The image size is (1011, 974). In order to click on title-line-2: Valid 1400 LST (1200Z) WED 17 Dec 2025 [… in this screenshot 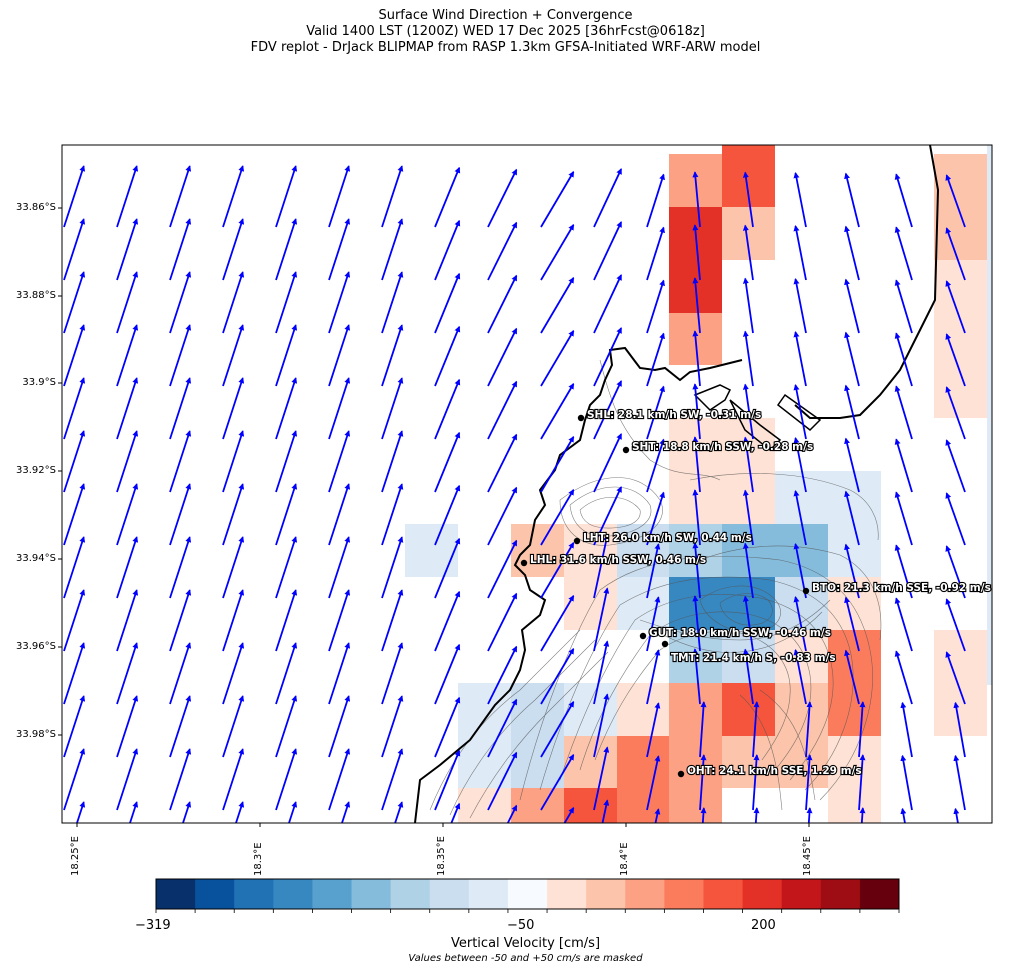, I will do `click(505, 31)`.